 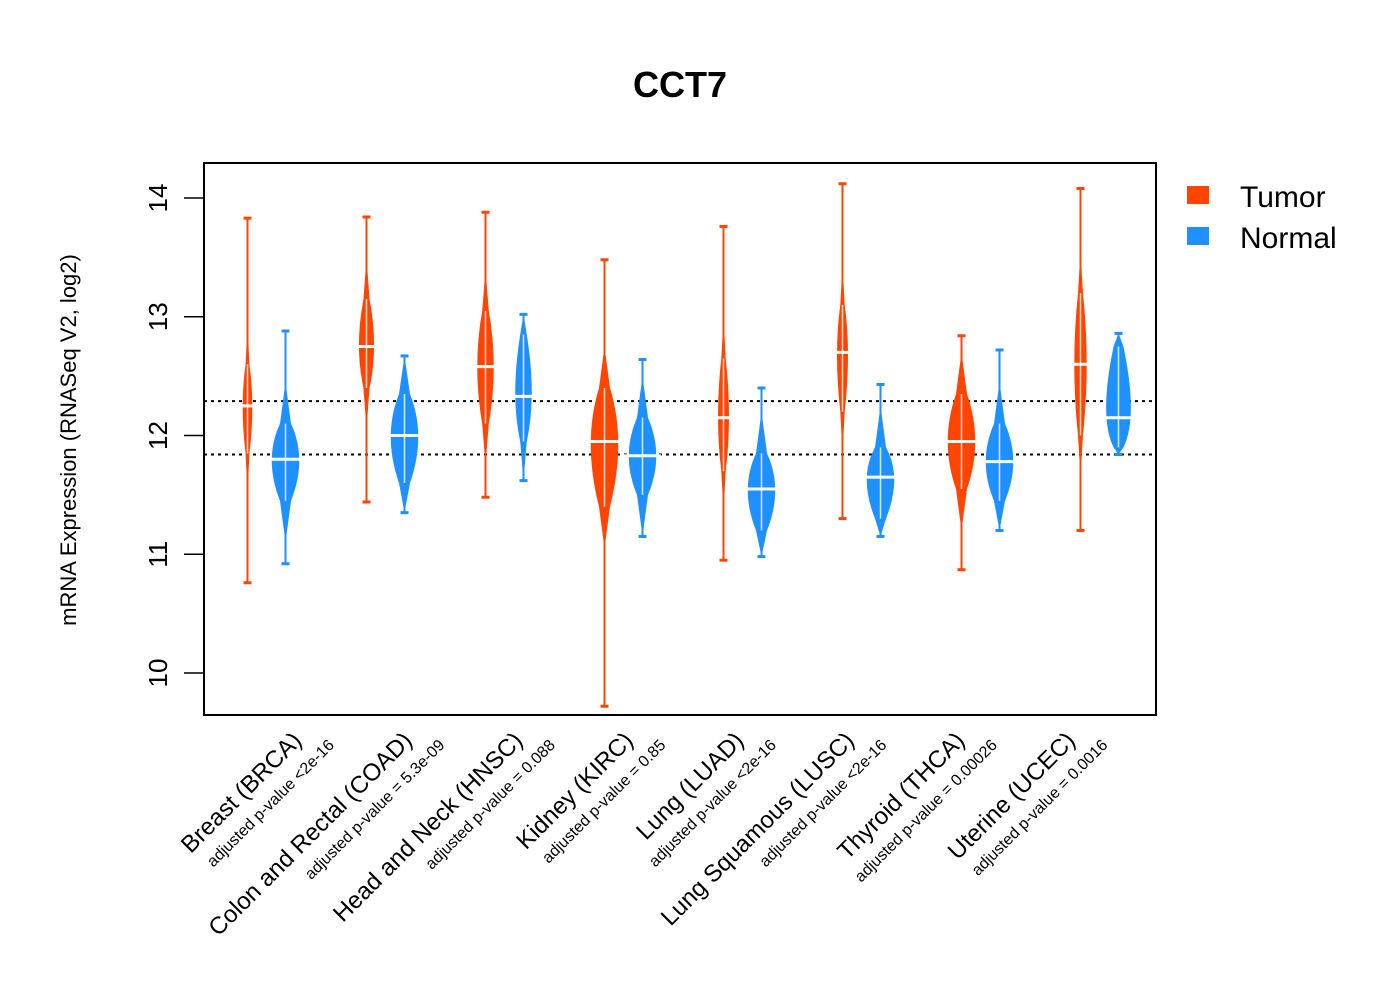 What do you see at coordinates (158, 554) in the screenshot?
I see `y-tick-label: 11` at bounding box center [158, 554].